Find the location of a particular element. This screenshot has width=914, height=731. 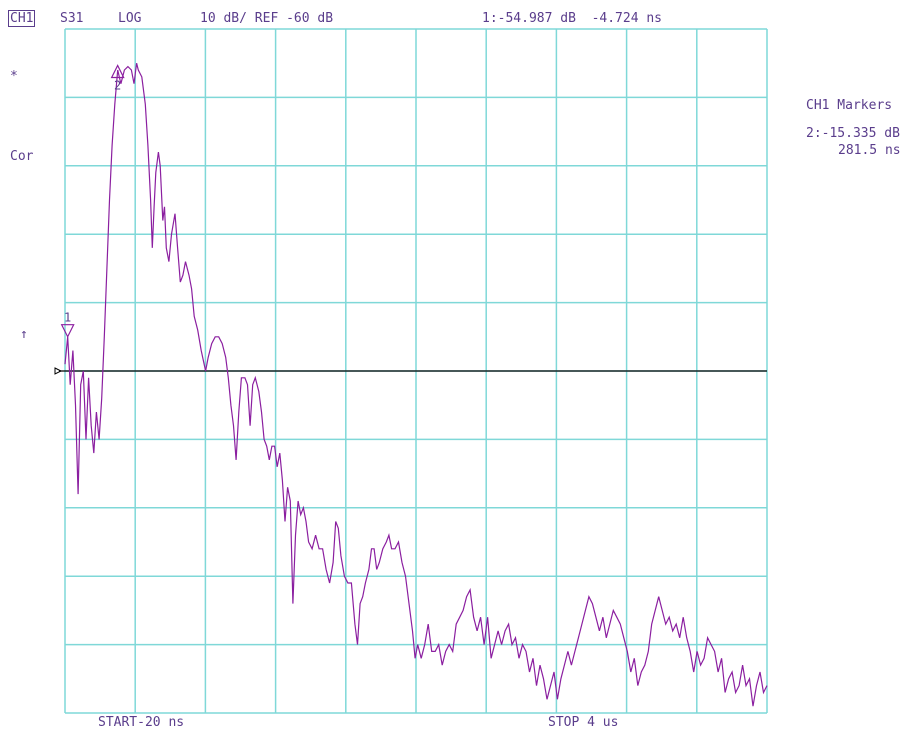

marker2-value: 2:-15.335 dB is located at coordinates (853, 133).